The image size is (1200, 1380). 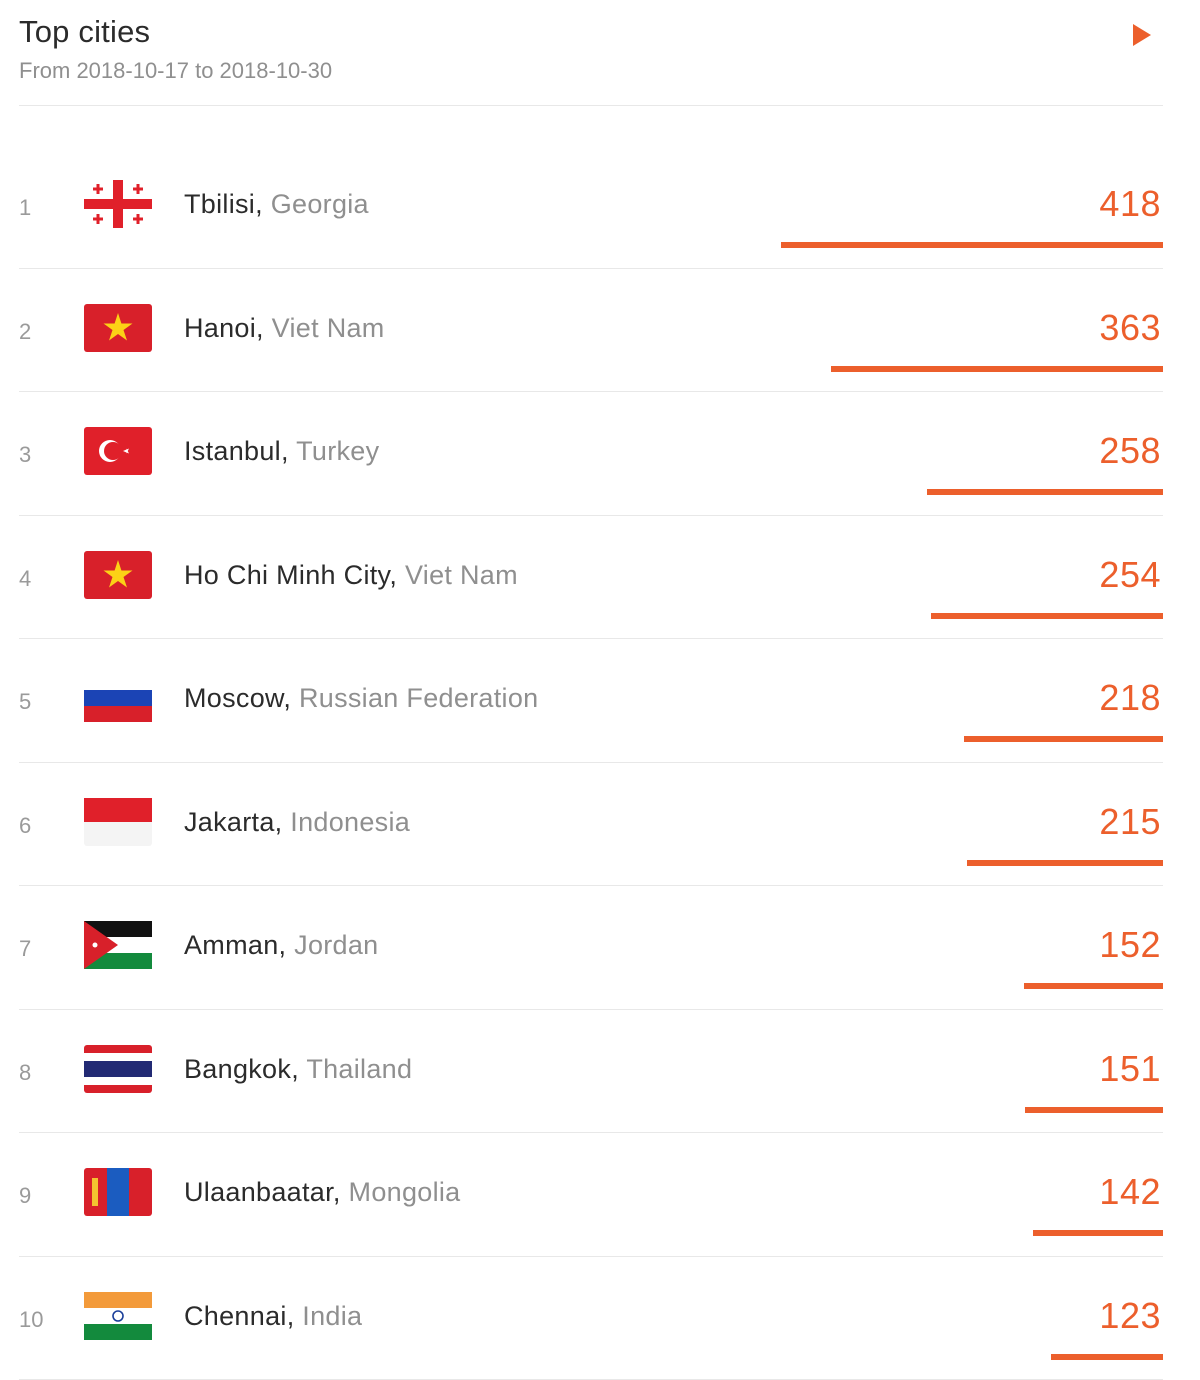 I want to click on georgia-flag-icon, so click(x=118, y=204).